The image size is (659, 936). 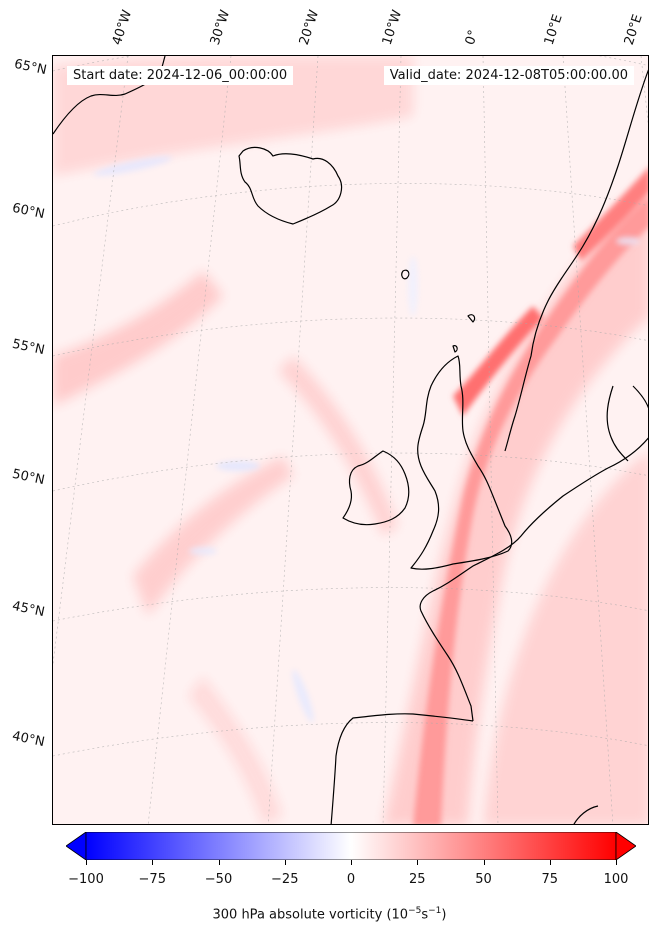 What do you see at coordinates (633, 30) in the screenshot?
I see `lon-label-20e: 20°E` at bounding box center [633, 30].